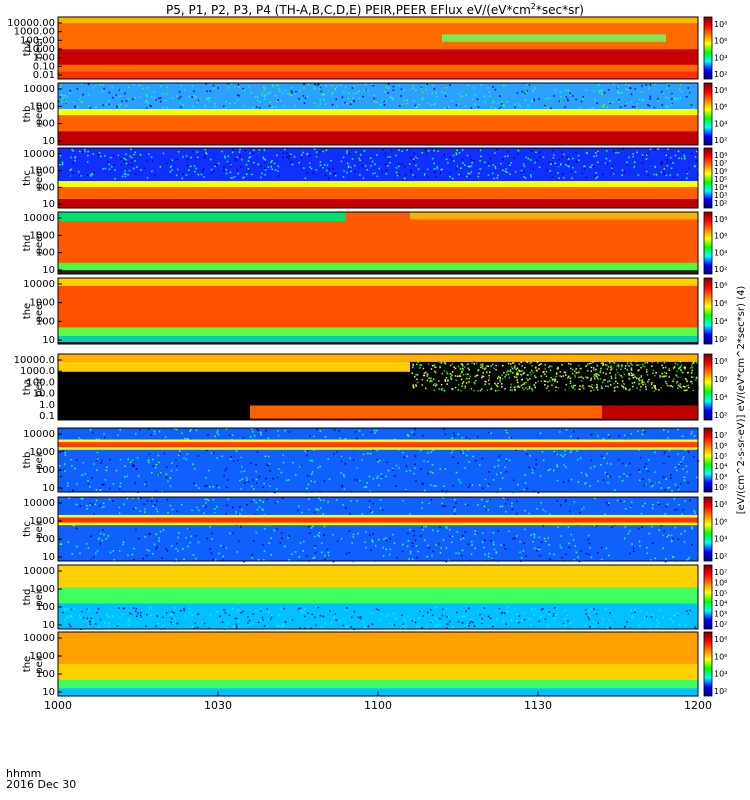 Image resolution: width=750 pixels, height=800 pixels. Describe the element at coordinates (720, 435) in the screenshot. I see `colorbar-tick-label: 10⁷` at that location.